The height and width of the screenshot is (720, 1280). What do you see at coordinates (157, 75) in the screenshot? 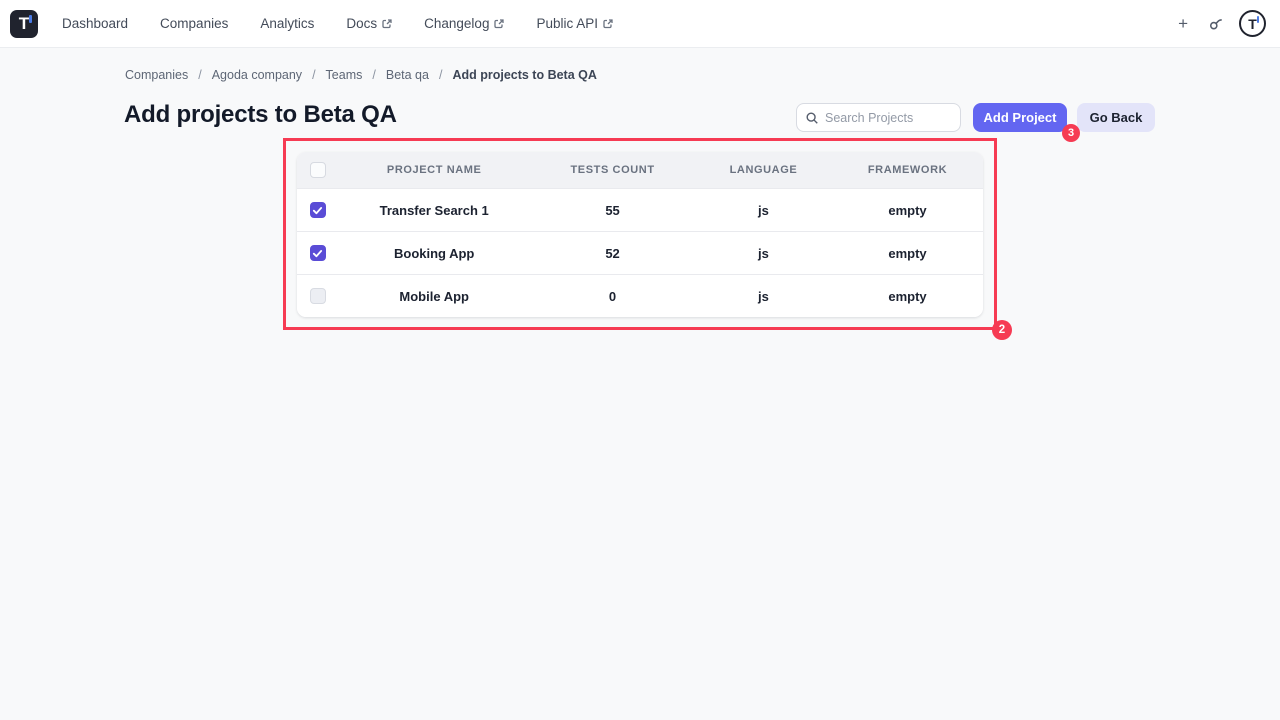
I see `breadcrumb-companies: Companies` at bounding box center [157, 75].